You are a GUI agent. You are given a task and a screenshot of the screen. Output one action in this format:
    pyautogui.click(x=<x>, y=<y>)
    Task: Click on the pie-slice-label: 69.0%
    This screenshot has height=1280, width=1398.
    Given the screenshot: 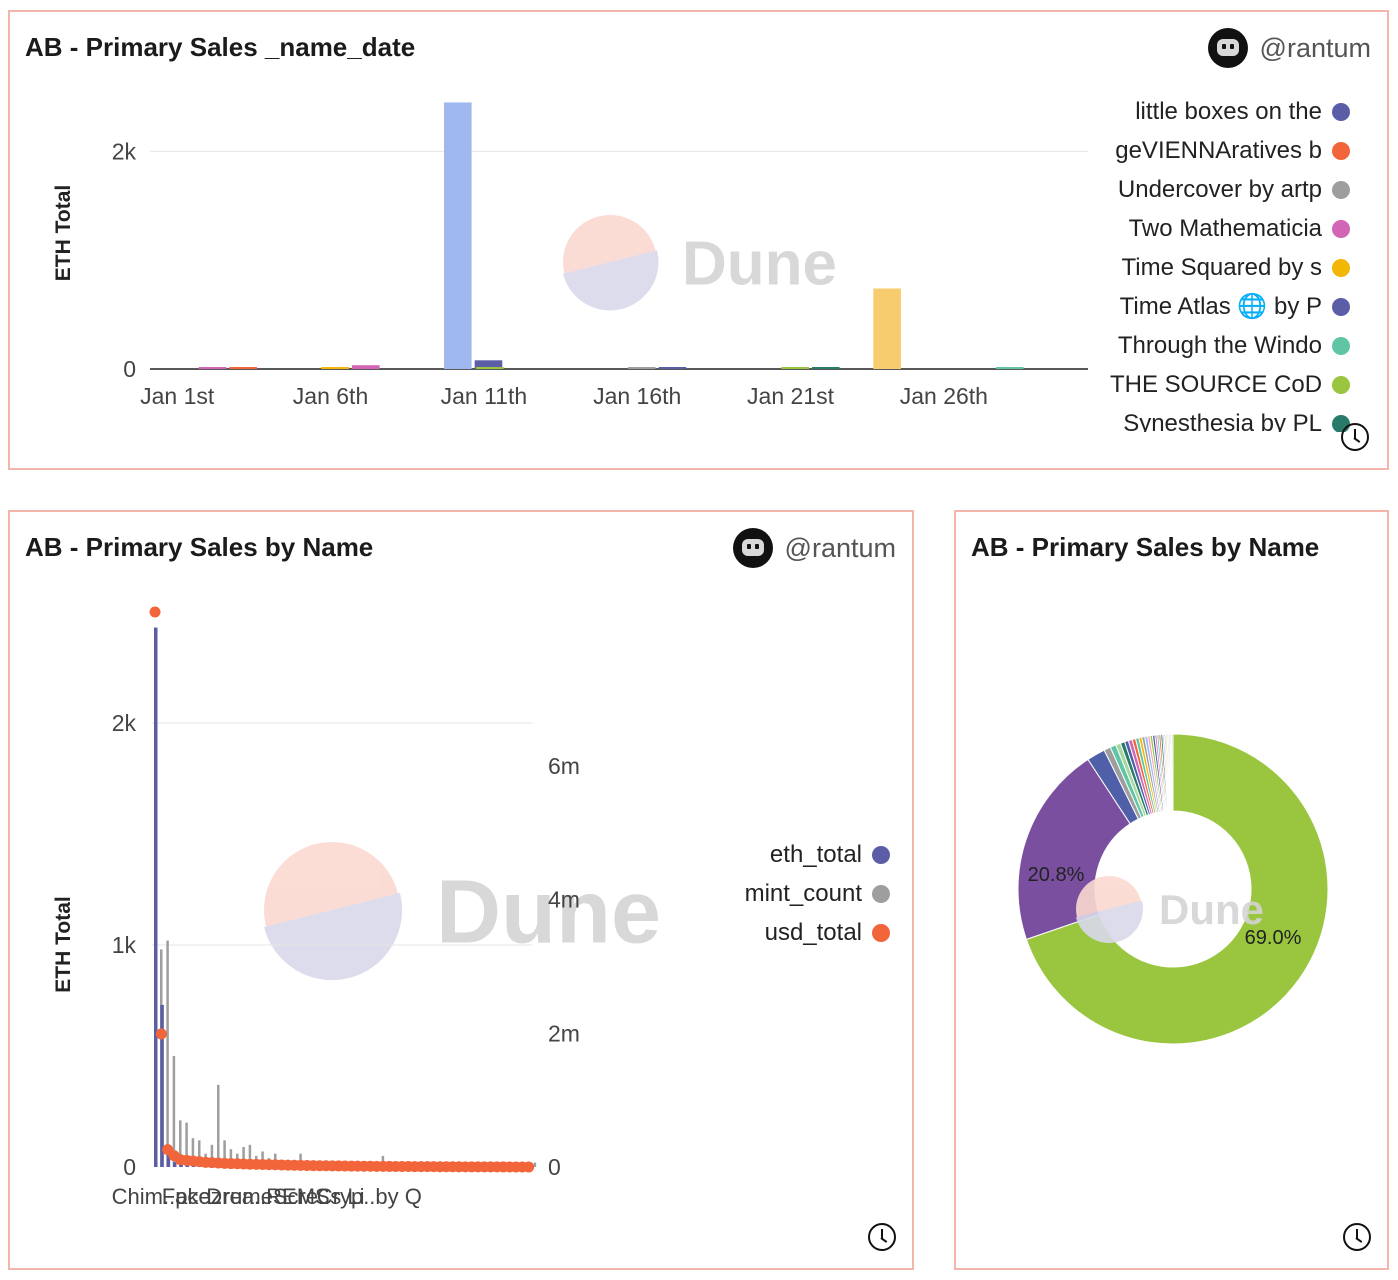 What is the action you would take?
    pyautogui.click(x=1273, y=938)
    